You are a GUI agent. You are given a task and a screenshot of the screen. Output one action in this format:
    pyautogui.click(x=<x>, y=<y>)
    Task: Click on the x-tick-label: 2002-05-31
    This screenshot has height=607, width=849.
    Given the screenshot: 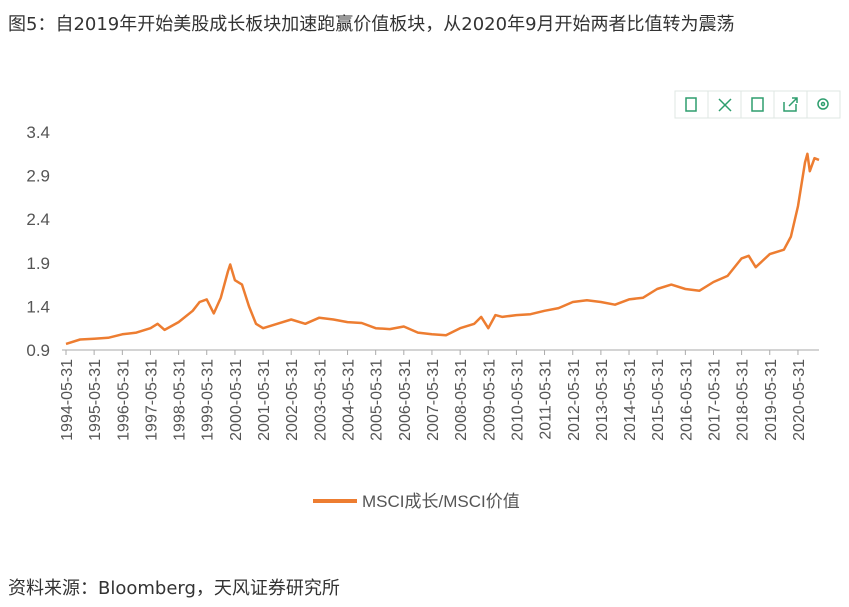 What is the action you would take?
    pyautogui.click(x=292, y=400)
    